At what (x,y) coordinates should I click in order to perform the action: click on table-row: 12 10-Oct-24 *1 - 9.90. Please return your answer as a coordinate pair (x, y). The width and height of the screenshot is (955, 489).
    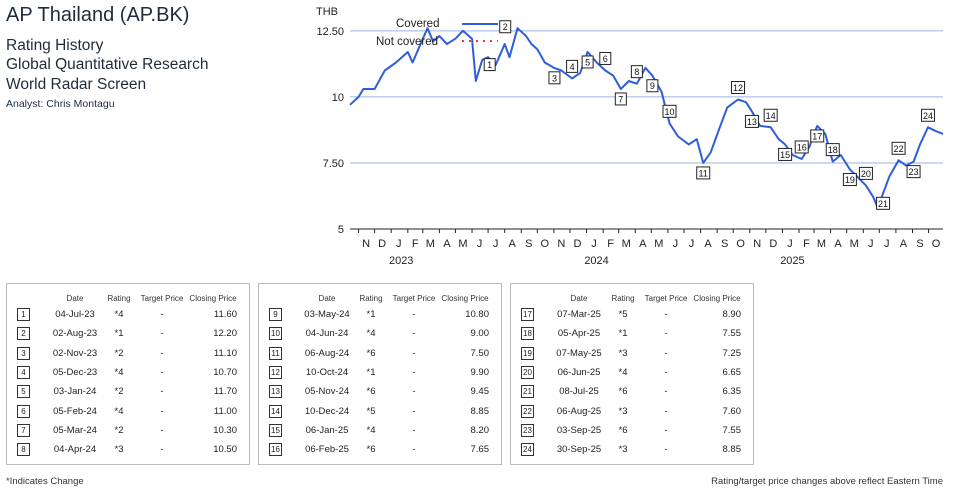
    Looking at the image, I should click on (380, 374).